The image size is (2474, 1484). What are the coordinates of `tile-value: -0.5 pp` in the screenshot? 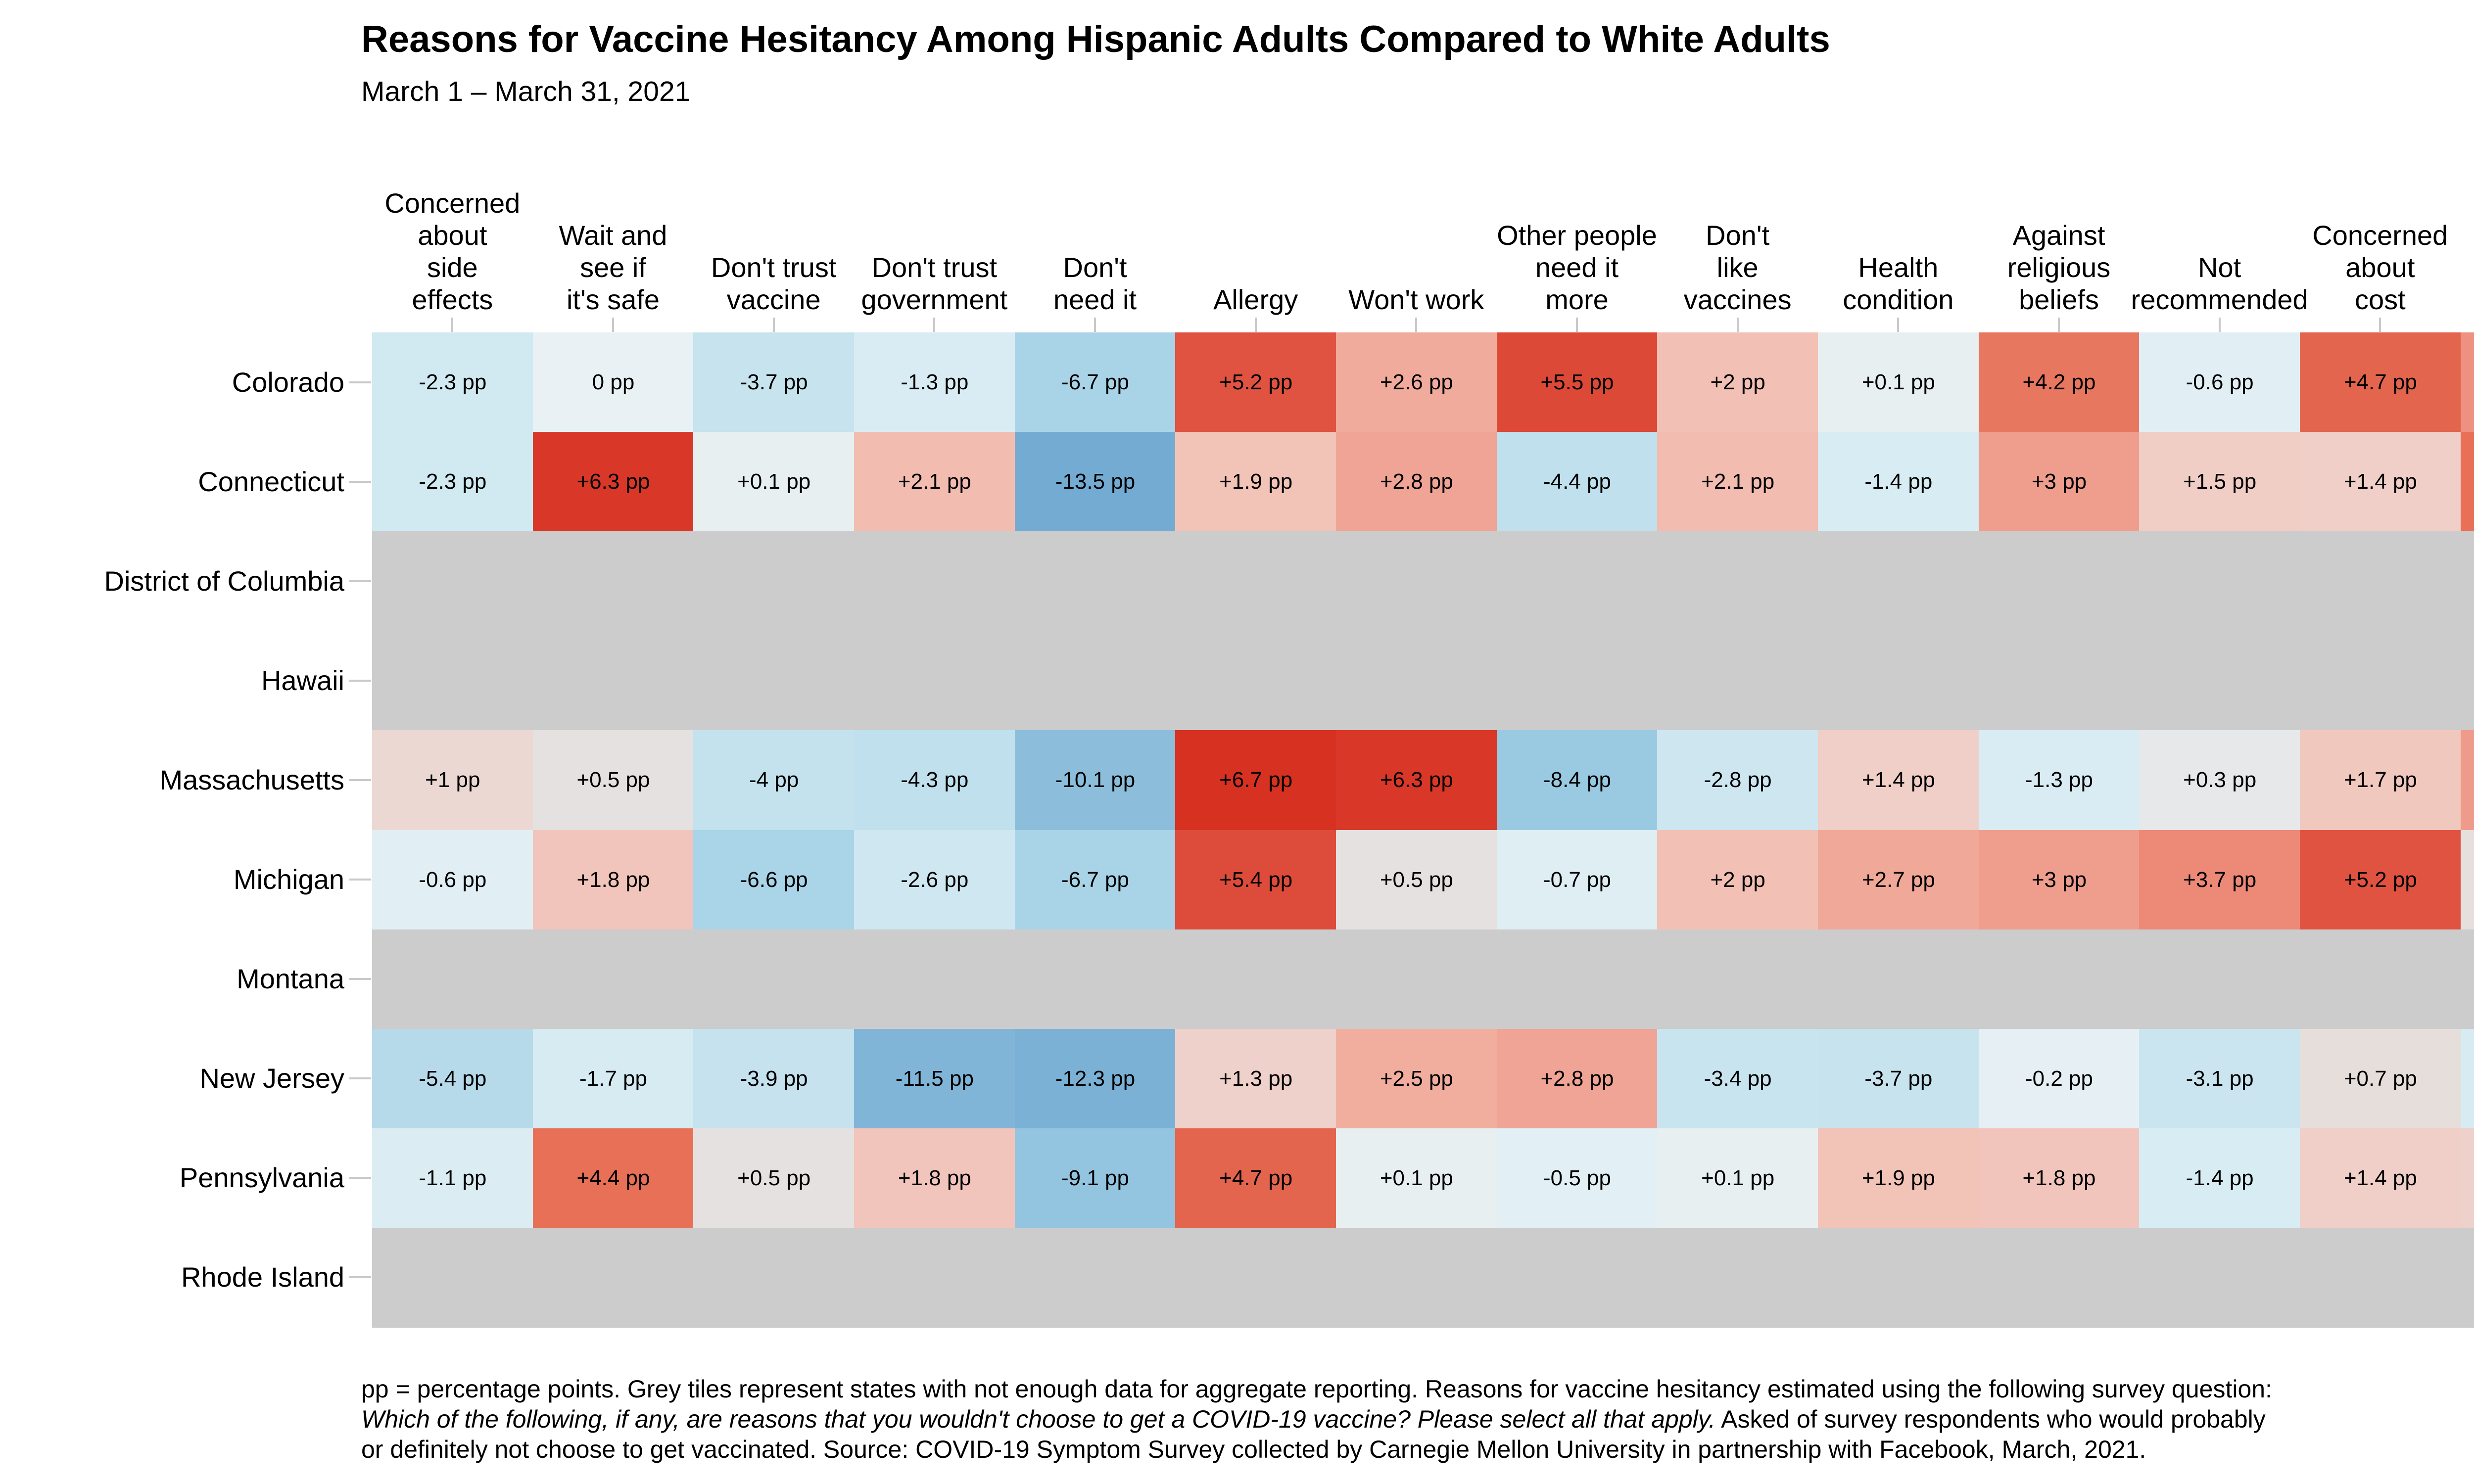 It's located at (1577, 1177).